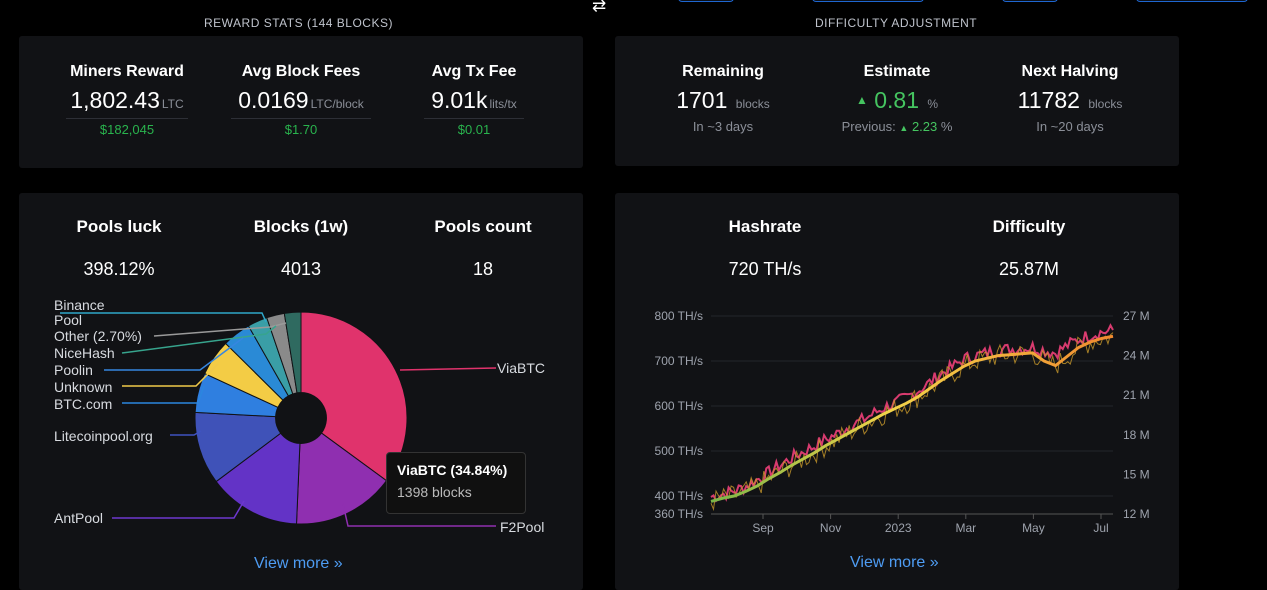 Image resolution: width=1267 pixels, height=590 pixels. What do you see at coordinates (127, 127) in the screenshot?
I see `miners-reward-usd: $182,045` at bounding box center [127, 127].